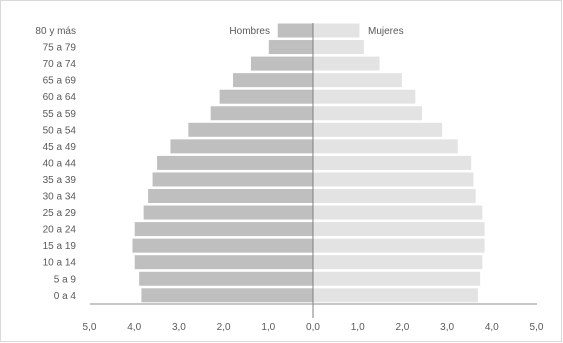 Image resolution: width=563 pixels, height=343 pixels. Describe the element at coordinates (60, 64) in the screenshot. I see `age-label-70-a-74: 70 a 74` at that location.